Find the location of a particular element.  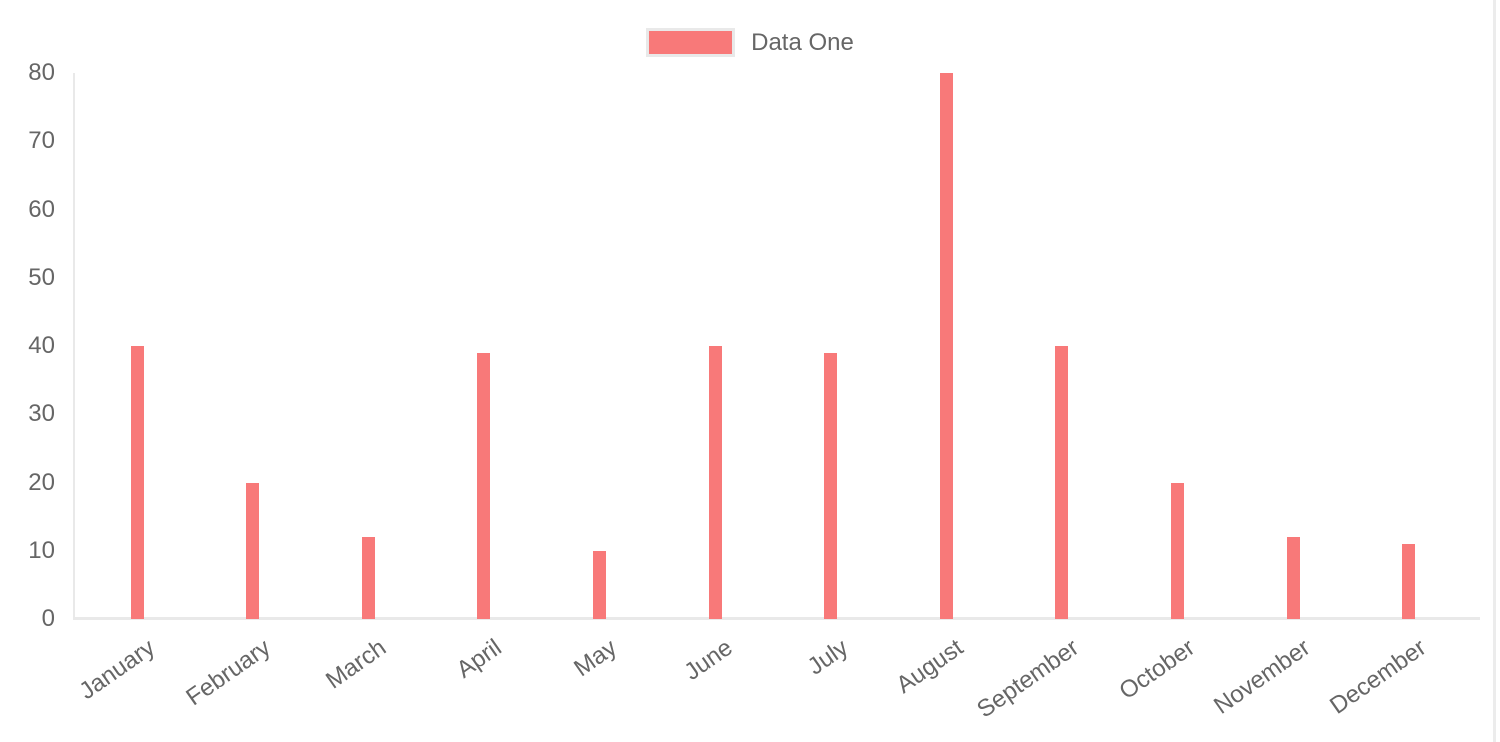

y-tick-label-40: 40 is located at coordinates (41, 345).